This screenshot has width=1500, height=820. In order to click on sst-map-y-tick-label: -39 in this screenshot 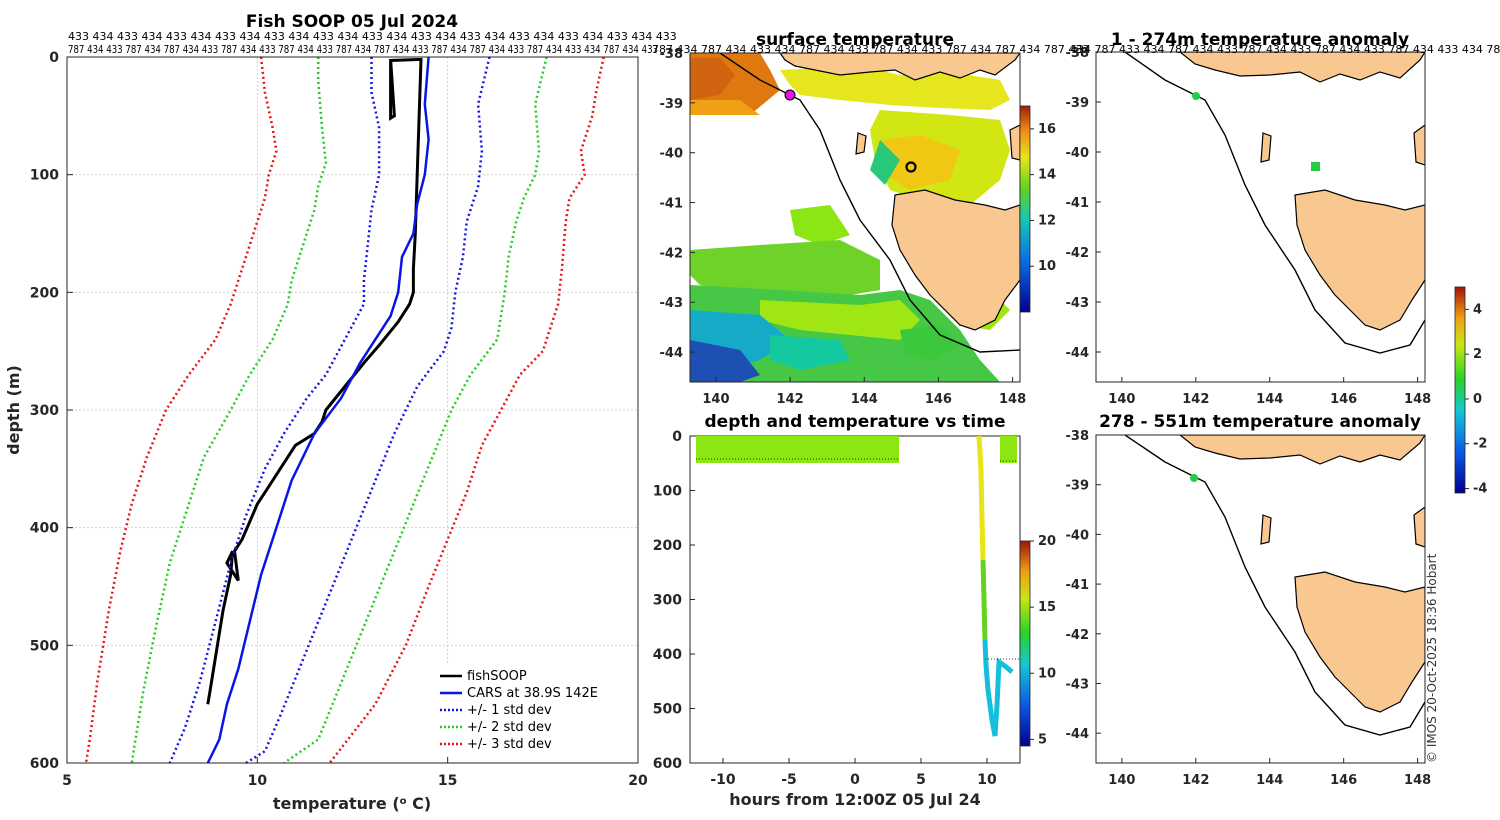, I will do `click(672, 104)`.